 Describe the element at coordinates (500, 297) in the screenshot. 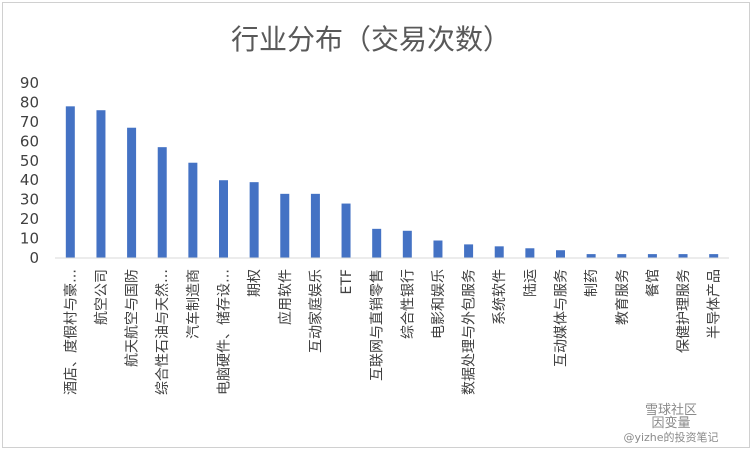

I see `x-tick-label: 系统软件` at that location.